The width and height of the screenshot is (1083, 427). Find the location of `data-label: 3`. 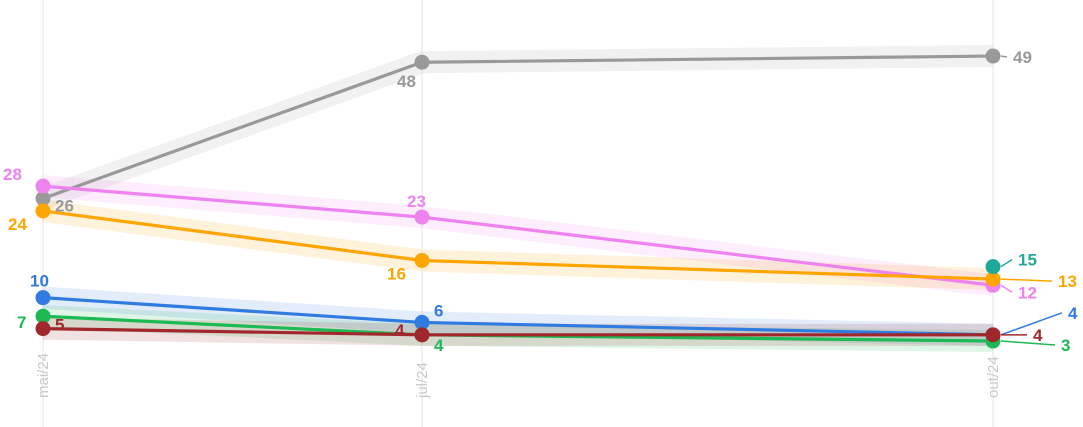

data-label: 3 is located at coordinates (1065, 345).